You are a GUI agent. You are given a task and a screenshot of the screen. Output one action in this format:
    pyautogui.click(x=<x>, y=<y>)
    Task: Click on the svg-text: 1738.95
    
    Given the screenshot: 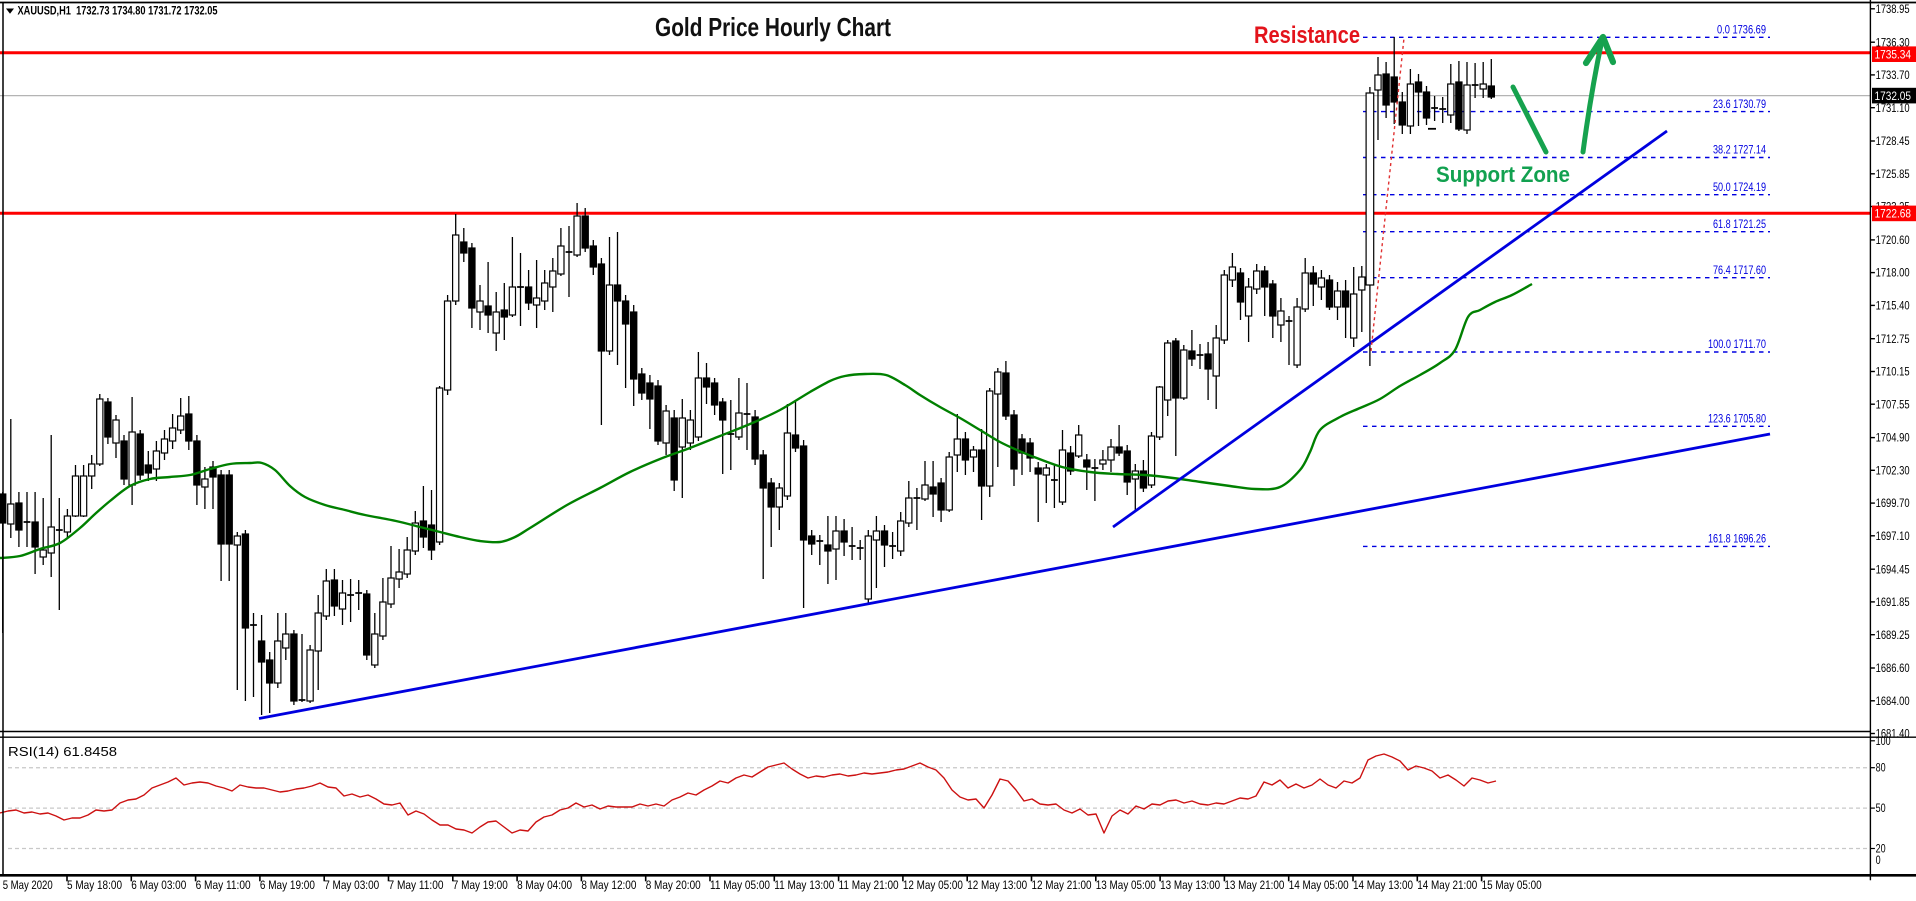 What is the action you would take?
    pyautogui.click(x=1893, y=10)
    